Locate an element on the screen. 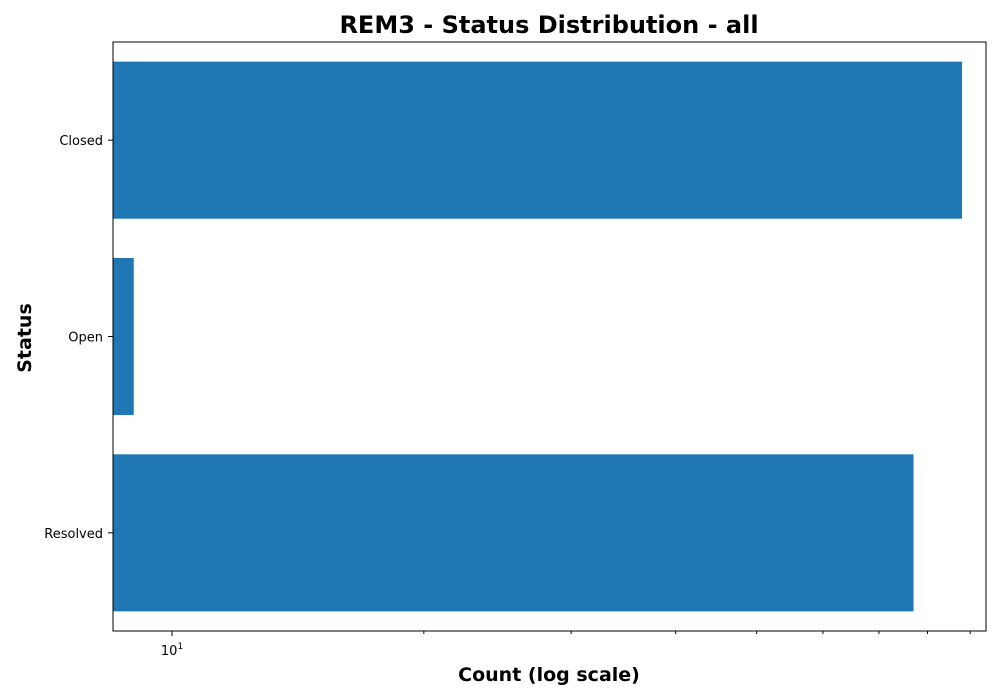 Image resolution: width=1000 pixels, height=700 pixels. y-tick-label: Open is located at coordinates (85, 338).